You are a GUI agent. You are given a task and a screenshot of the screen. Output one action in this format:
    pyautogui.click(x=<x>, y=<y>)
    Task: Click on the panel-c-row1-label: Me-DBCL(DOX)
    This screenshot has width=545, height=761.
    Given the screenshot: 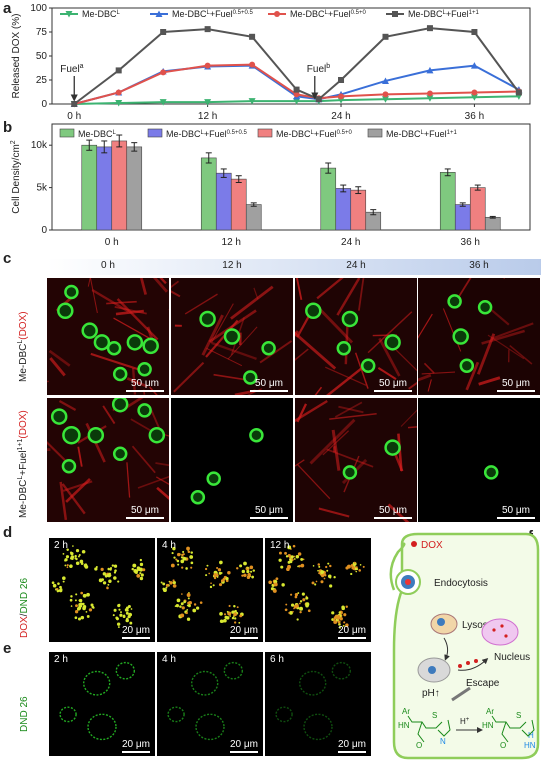 What is the action you would take?
    pyautogui.click(x=22, y=338)
    